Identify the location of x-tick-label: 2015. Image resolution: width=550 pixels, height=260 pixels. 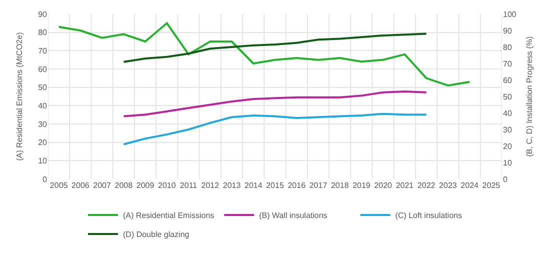
(275, 185).